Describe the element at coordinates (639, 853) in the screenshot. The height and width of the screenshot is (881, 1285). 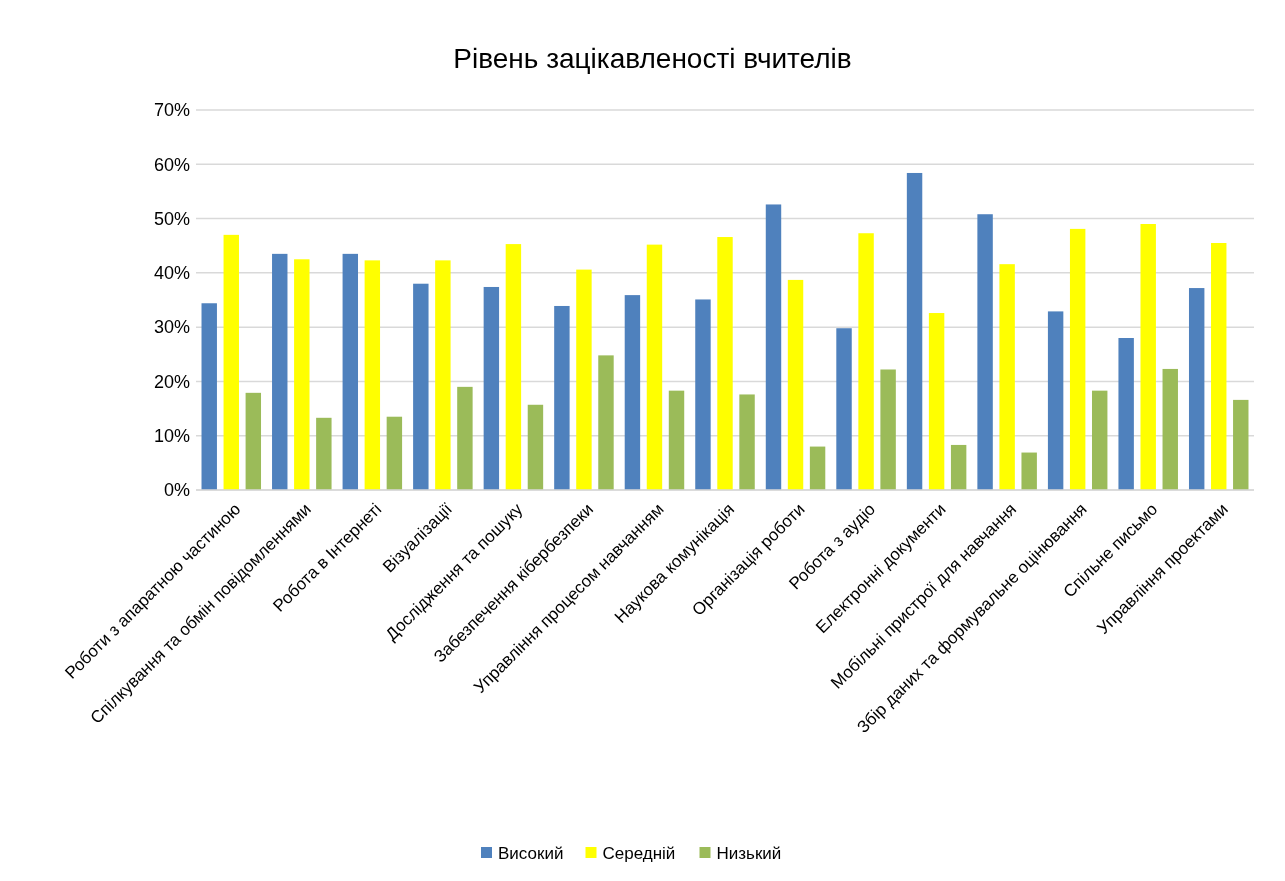
I see `legend-label: Середній` at that location.